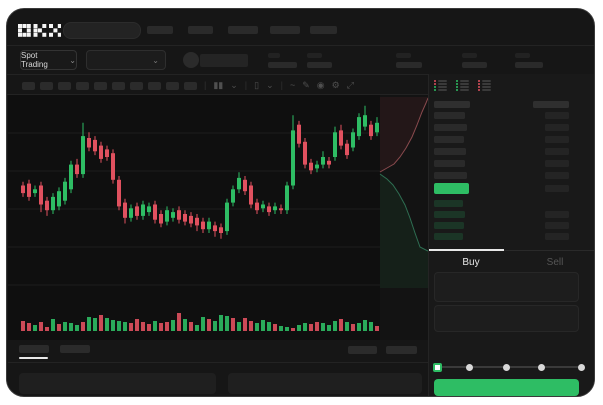 Image resolution: width=603 pixels, height=405 pixels. I want to click on price-input, so click(506, 287).